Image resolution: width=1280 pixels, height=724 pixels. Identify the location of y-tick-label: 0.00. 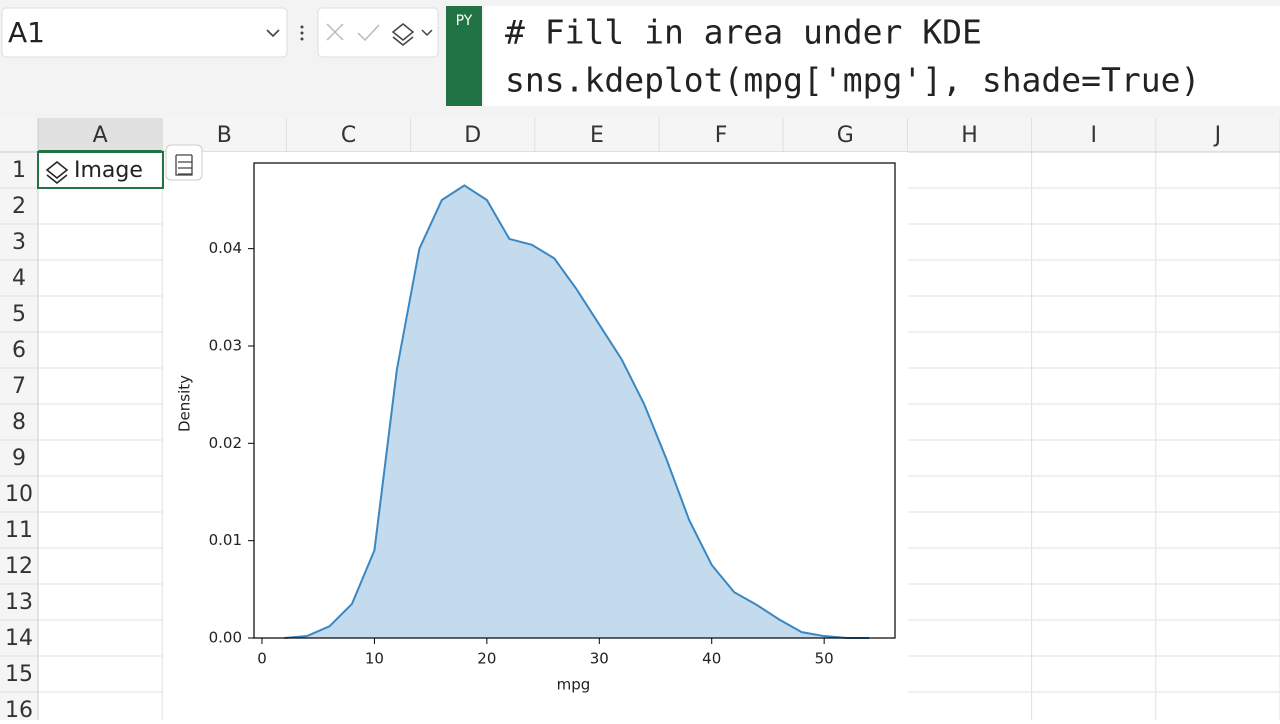
(225, 638).